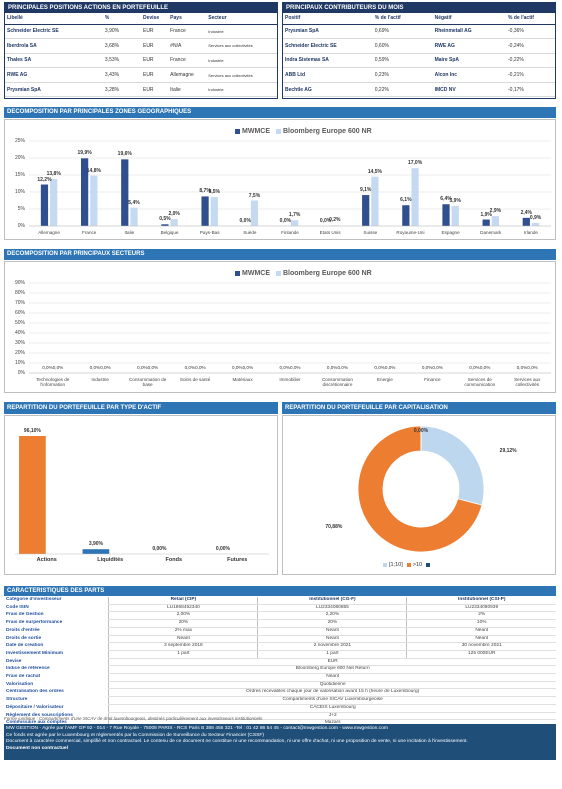  Describe the element at coordinates (34, 623) in the screenshot. I see `row-label: Frais de surperformance` at that location.